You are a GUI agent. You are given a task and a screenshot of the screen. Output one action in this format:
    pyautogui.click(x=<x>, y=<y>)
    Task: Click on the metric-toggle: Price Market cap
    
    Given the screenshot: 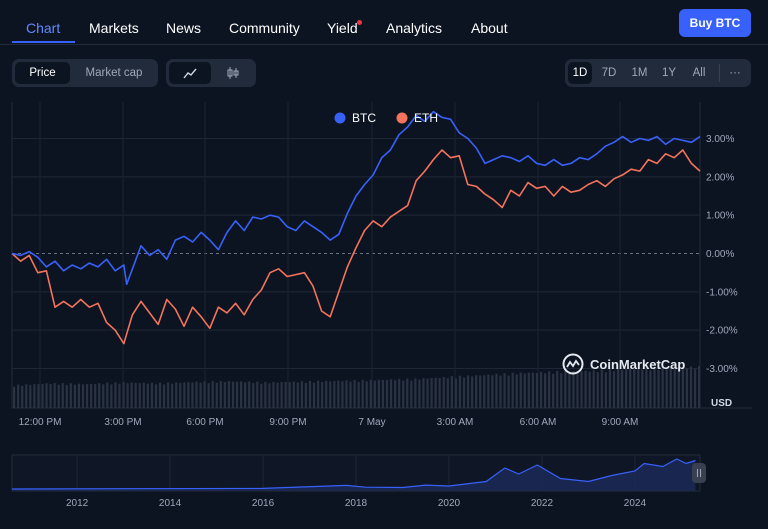 What is the action you would take?
    pyautogui.click(x=85, y=73)
    